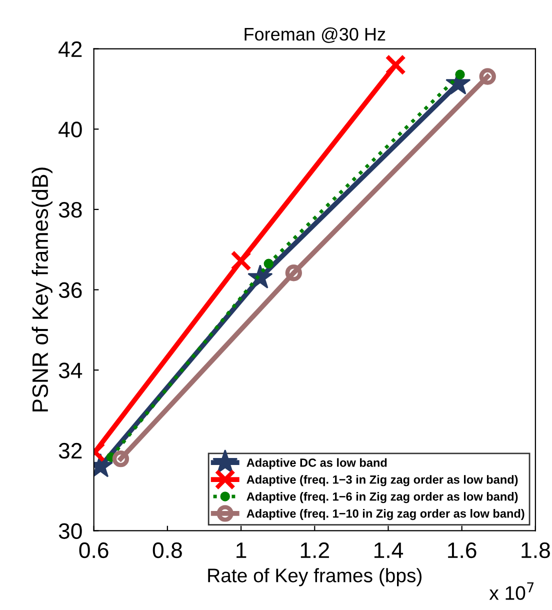  I want to click on x-tick-label: 0.6, so click(93, 550).